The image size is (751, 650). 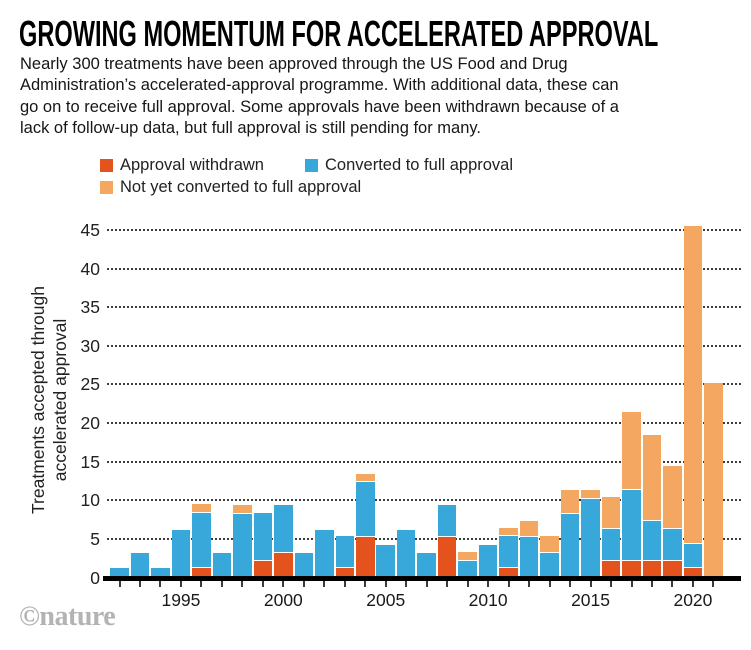 What do you see at coordinates (693, 600) in the screenshot?
I see `x-tick-label-2020: 2020` at bounding box center [693, 600].